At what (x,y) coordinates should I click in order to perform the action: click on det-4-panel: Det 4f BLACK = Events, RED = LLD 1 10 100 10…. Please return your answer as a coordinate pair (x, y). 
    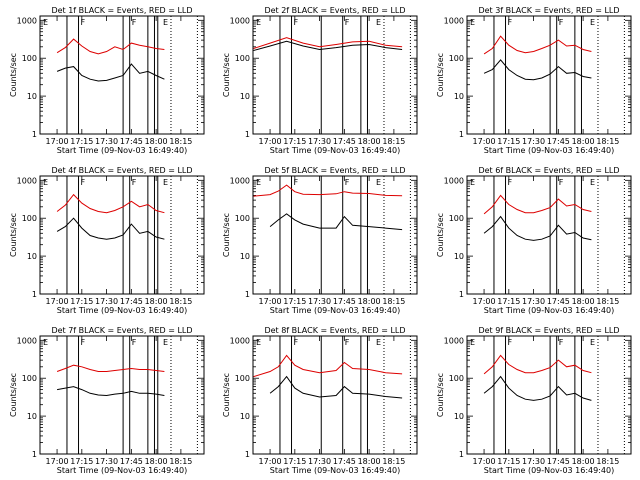
    Looking at the image, I should click on (107, 240).